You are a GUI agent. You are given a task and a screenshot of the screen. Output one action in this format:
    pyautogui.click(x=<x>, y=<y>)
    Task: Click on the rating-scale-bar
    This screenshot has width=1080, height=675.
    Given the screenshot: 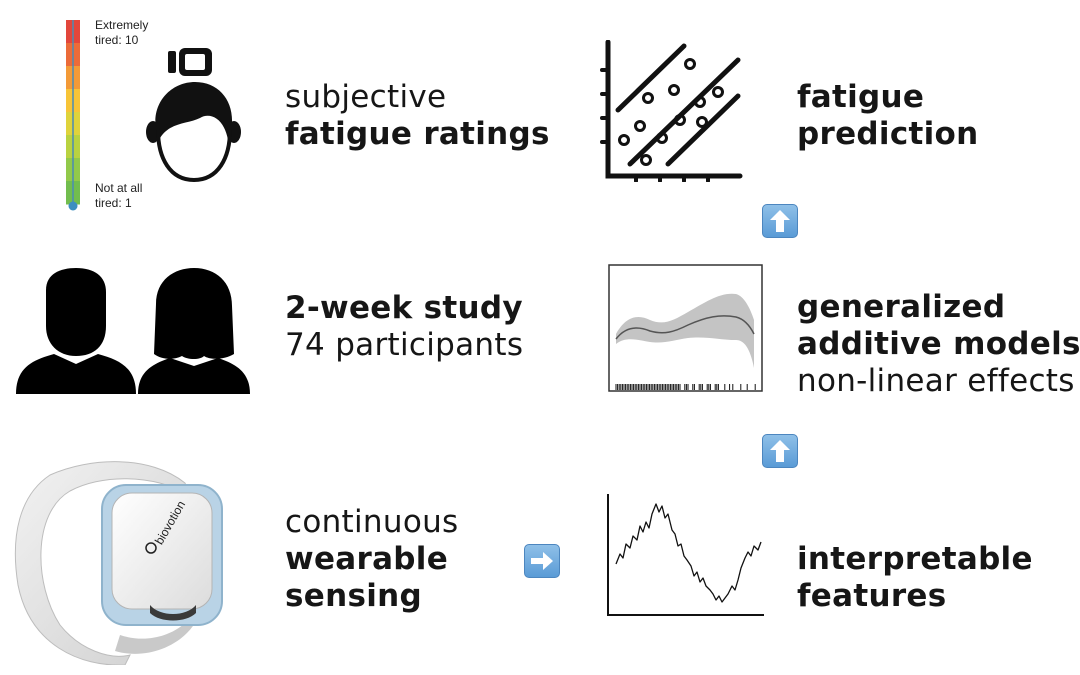 What is the action you would take?
    pyautogui.click(x=73, y=115)
    